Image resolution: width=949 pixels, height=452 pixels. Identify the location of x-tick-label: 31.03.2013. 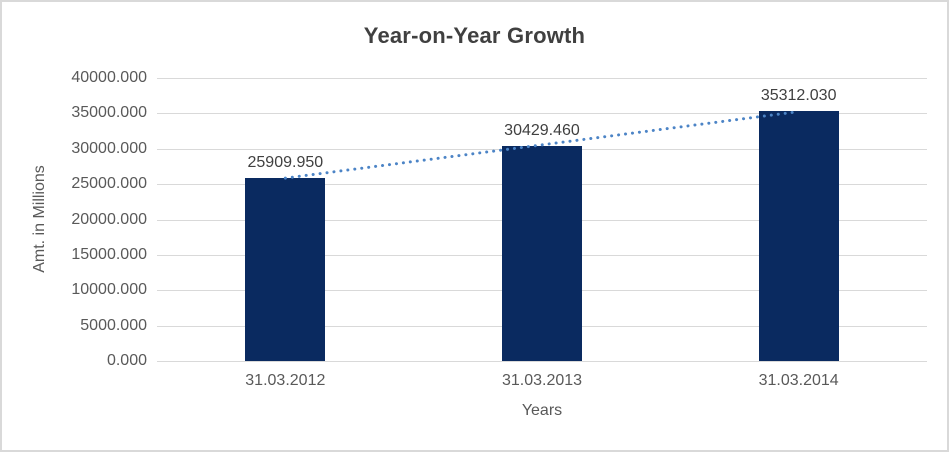
(542, 380).